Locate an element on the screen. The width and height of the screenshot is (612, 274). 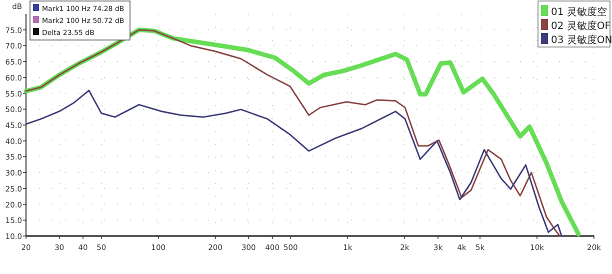
legend-label: 03 灵敏度ON is located at coordinates (581, 40).